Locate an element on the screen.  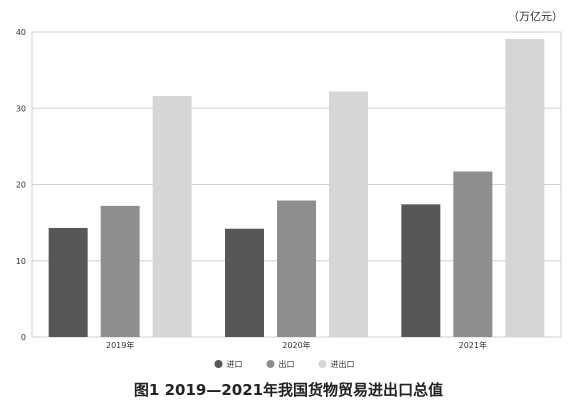
y-tick-label: 30 is located at coordinates (21, 108).